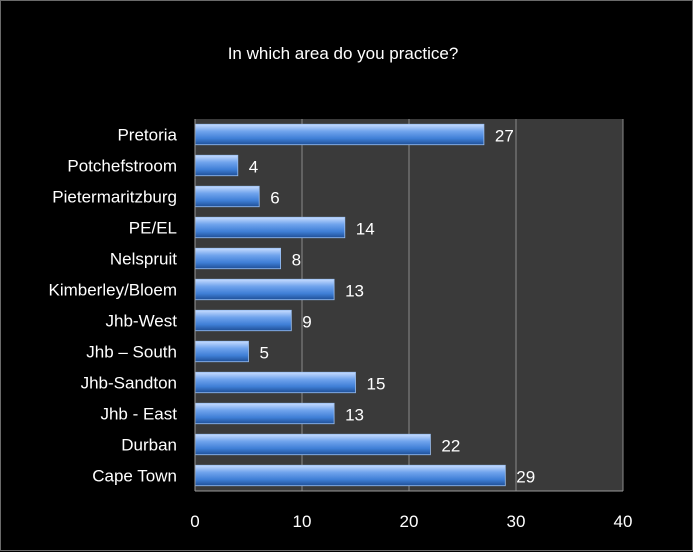  I want to click on data-label: 9, so click(306, 322).